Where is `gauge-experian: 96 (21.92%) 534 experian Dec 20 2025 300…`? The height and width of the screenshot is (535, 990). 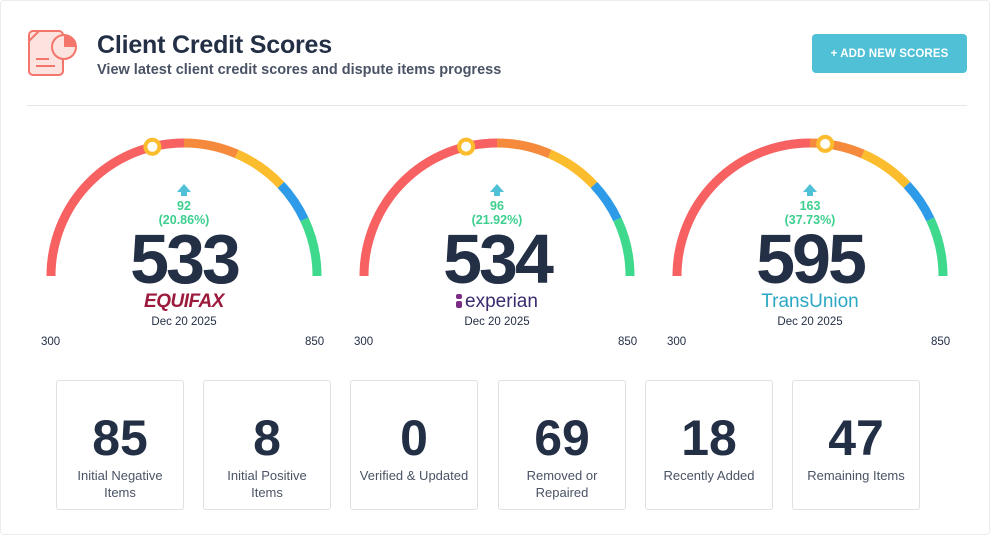
gauge-experian: 96 (21.92%) 534 experian Dec 20 2025 300… is located at coordinates (497, 241).